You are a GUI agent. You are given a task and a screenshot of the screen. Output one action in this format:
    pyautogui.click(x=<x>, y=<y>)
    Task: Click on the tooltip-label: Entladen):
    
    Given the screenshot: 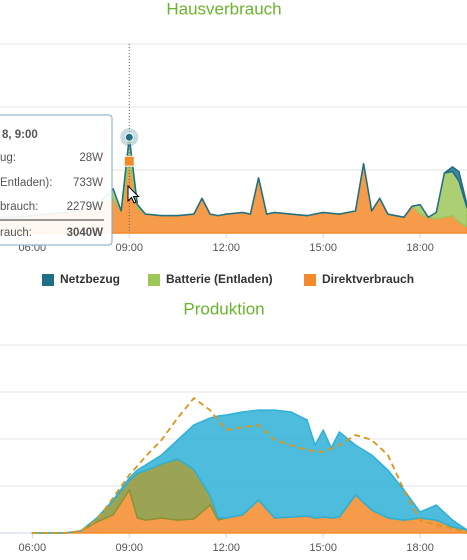 What is the action you would take?
    pyautogui.click(x=26, y=183)
    